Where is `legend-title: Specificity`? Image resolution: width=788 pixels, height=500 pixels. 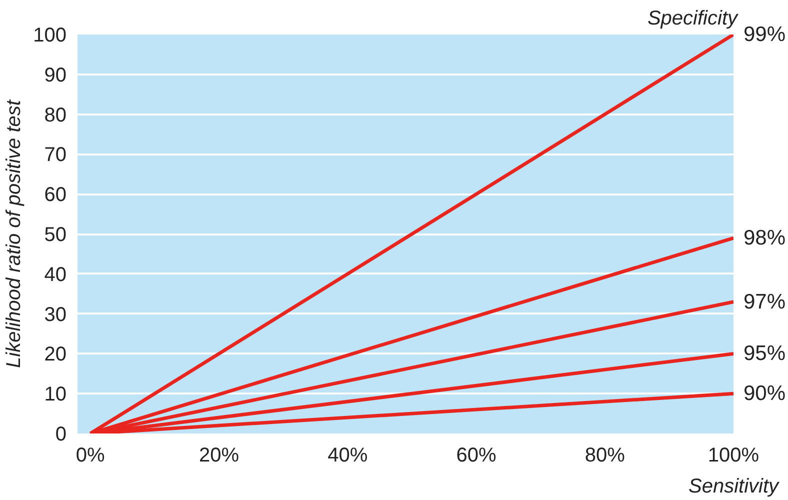
legend-title: Specificity is located at coordinates (692, 19).